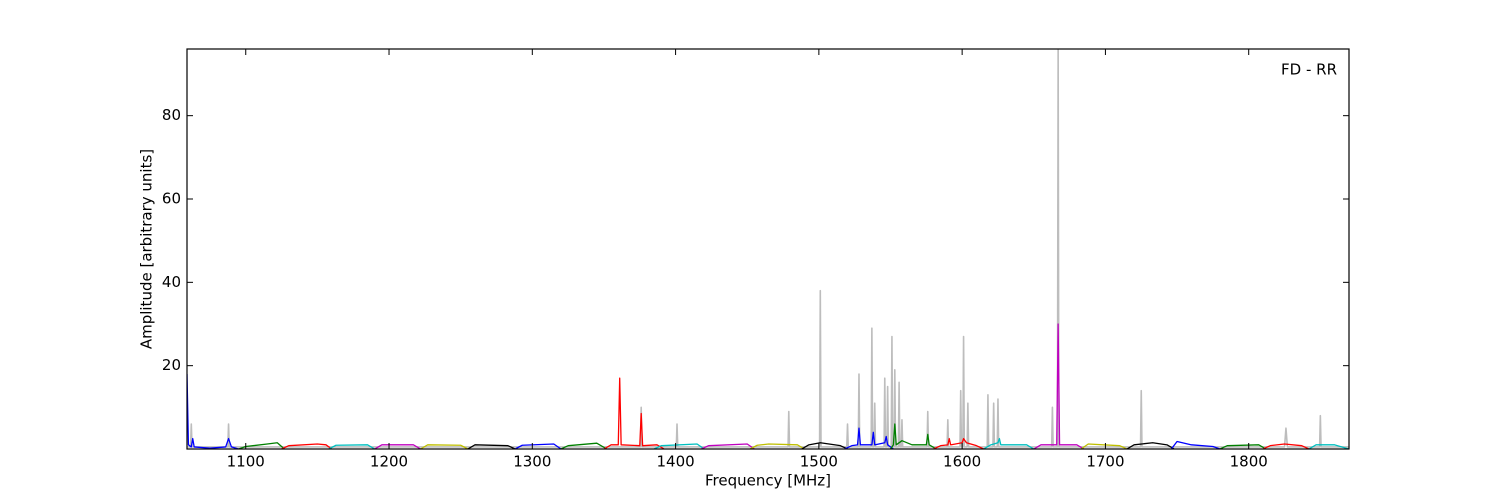  Describe the element at coordinates (768, 481) in the screenshot. I see `x-axis-label: Frequency [MHz]` at that location.